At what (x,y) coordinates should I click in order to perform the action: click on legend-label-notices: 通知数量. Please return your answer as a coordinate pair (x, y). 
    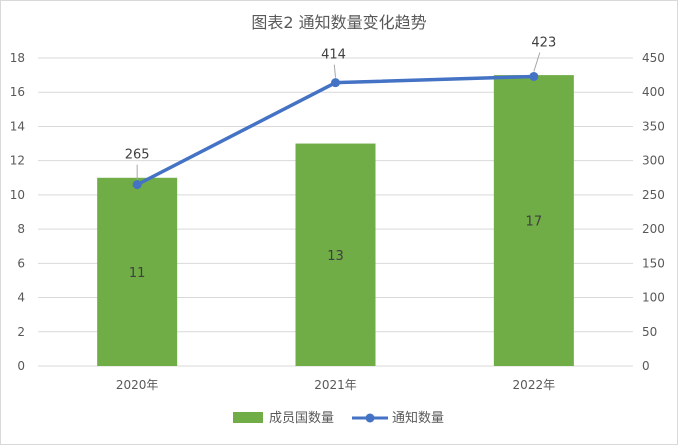
    Looking at the image, I should click on (418, 418).